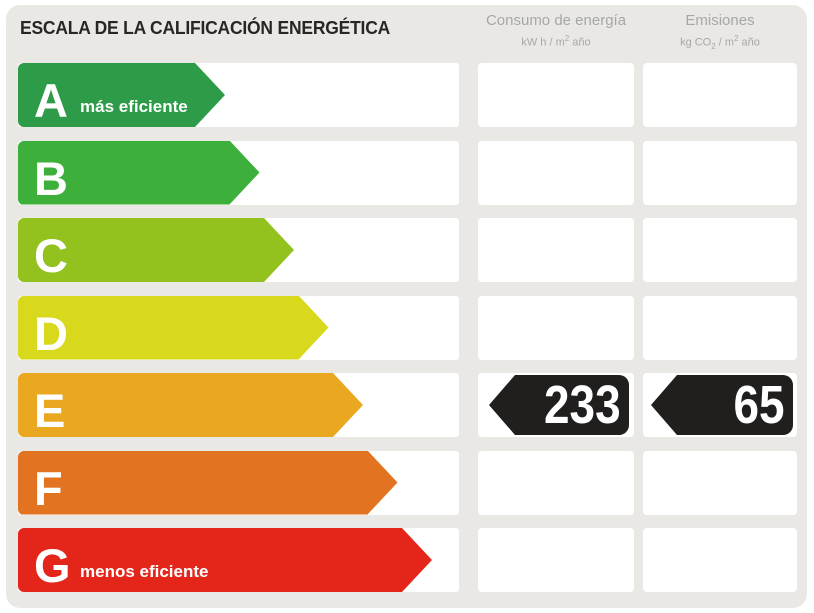 This screenshot has height=613, width=814. Describe the element at coordinates (139, 173) in the screenshot. I see `rating-arrow-B: B` at that location.